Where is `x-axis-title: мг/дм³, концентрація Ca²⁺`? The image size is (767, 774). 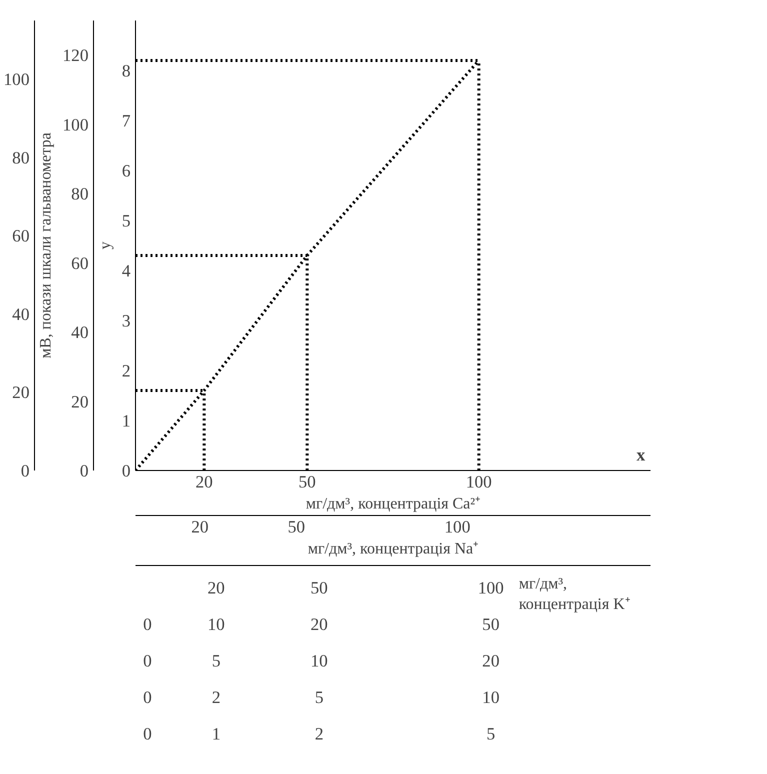
x-axis-title: мг/дм³, концентрація Ca²⁺ is located at coordinates (393, 504).